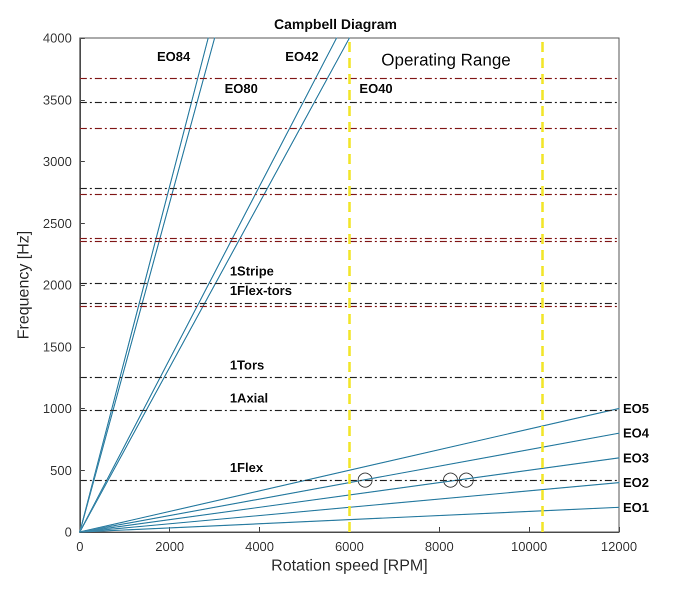  I want to click on x-tick-label: 6000, so click(349, 546).